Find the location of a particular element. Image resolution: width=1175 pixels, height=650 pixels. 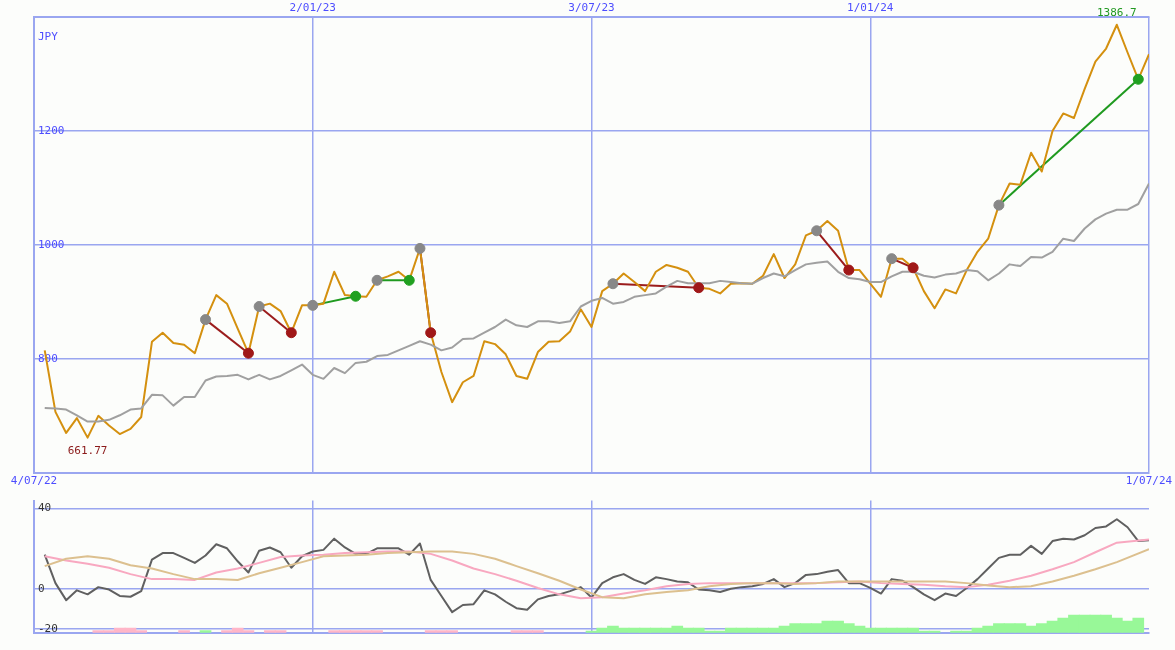

x-tick-label: 1/07/24 is located at coordinates (1149, 481).